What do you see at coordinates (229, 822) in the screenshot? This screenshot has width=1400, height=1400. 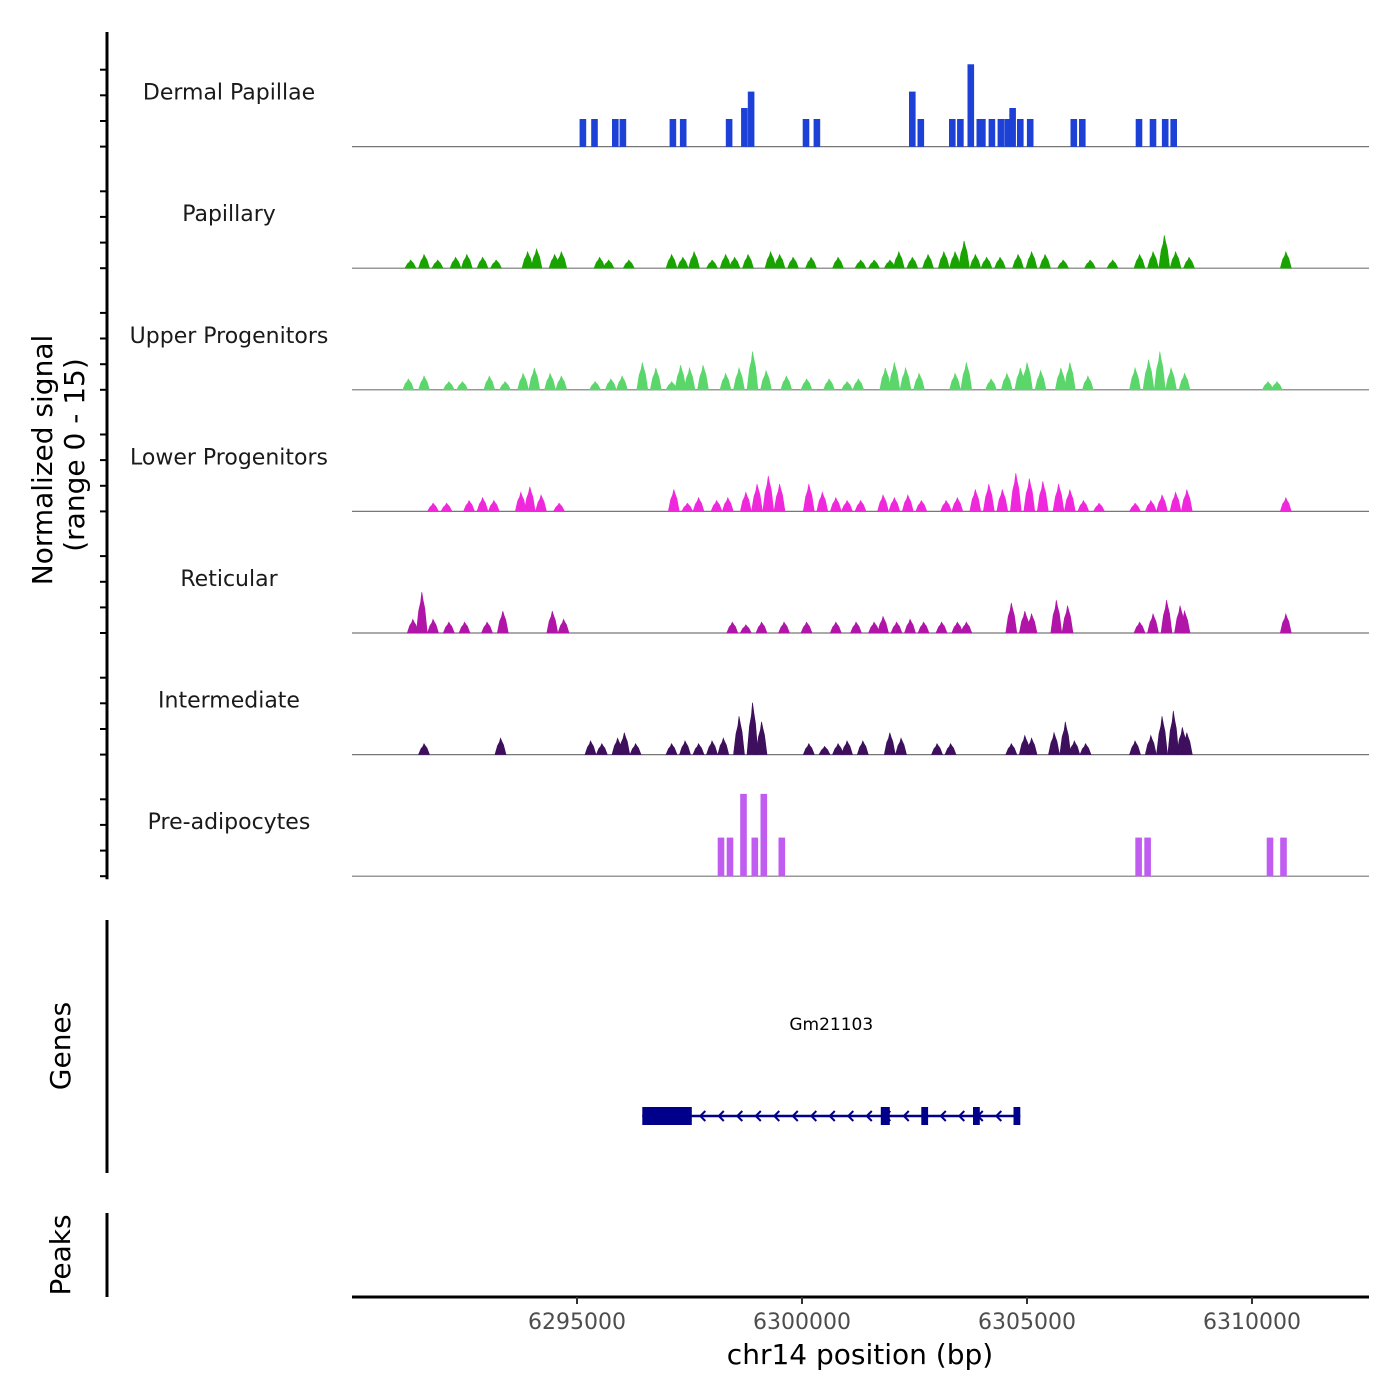 I see `track-label-pre-adipocytes: Pre-adipocytes` at bounding box center [229, 822].